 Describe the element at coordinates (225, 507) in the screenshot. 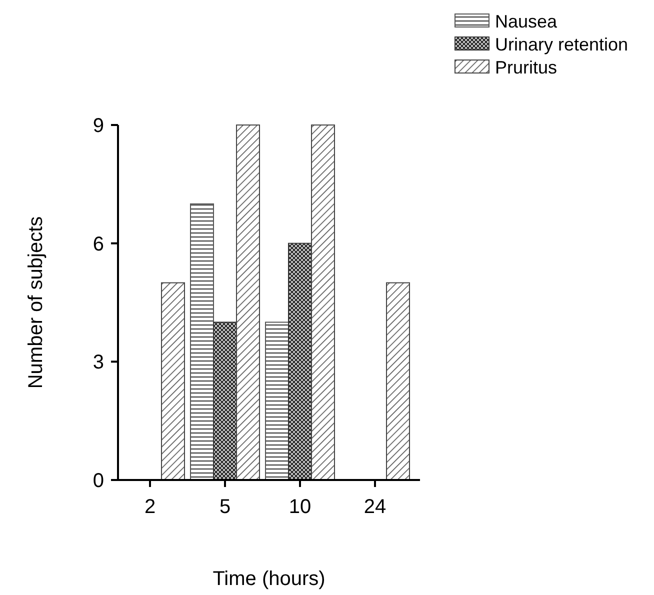

I see `x-tick-label: 5` at that location.